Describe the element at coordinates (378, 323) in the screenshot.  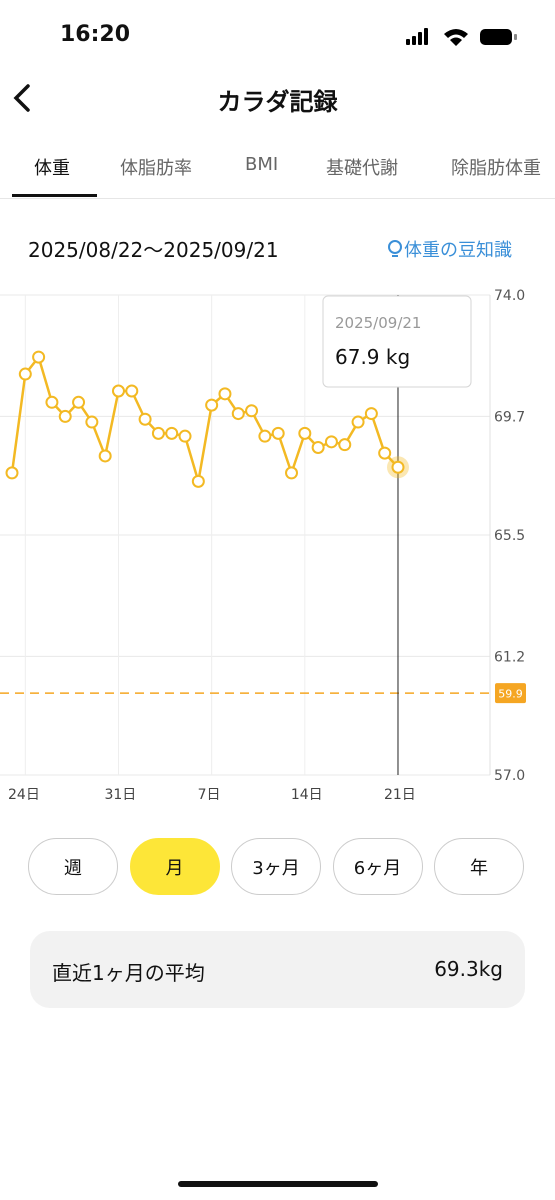
I see `tooltip-date: 2025/09/21` at that location.